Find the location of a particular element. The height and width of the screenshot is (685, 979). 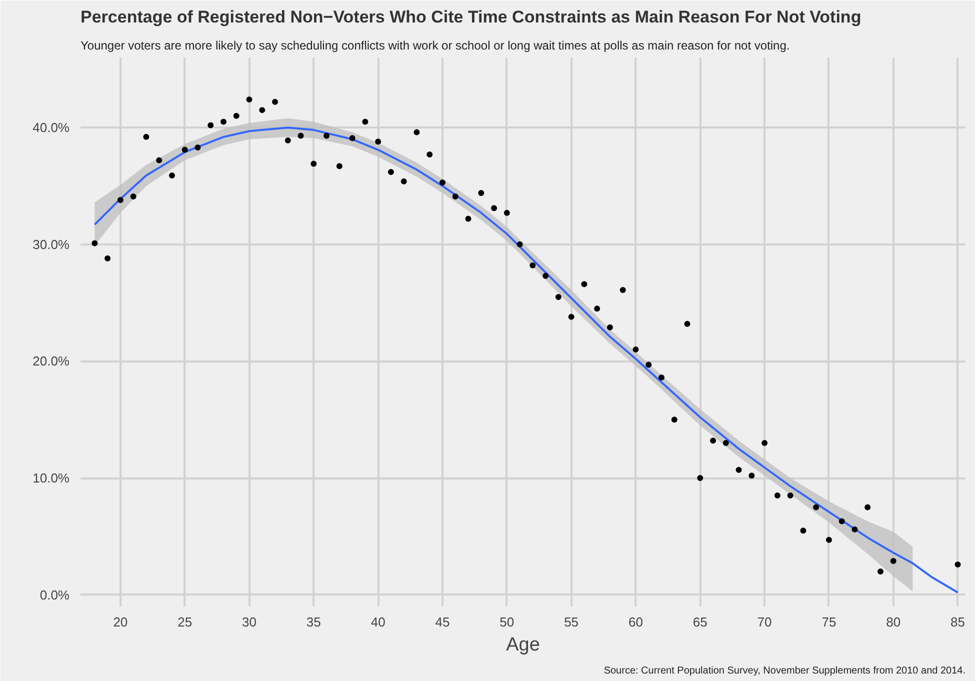

x-tick-label: 30 is located at coordinates (249, 622).